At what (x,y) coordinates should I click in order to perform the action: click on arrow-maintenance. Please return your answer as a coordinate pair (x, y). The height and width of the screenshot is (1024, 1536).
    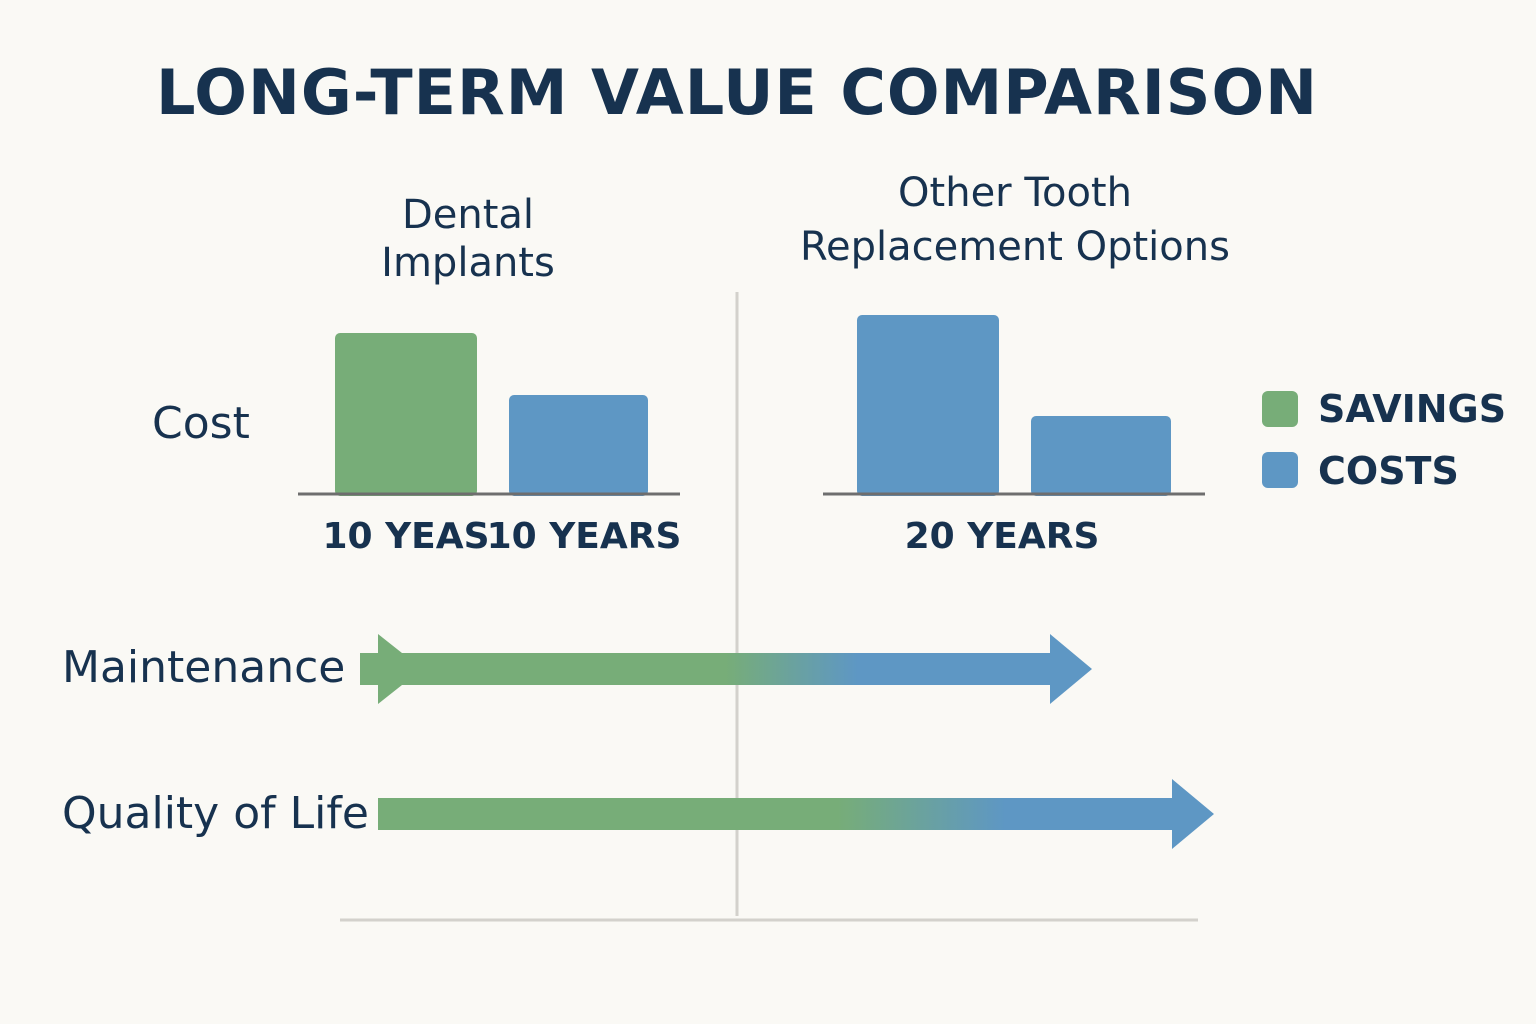
    Looking at the image, I should click on (726, 669).